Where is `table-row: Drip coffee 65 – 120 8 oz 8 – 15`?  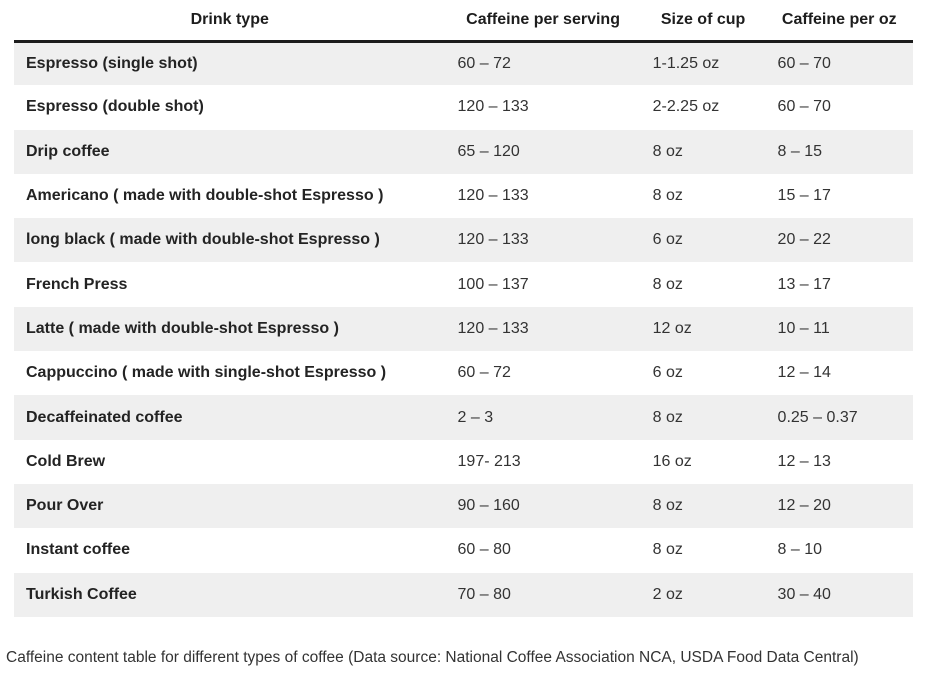
table-row: Drip coffee 65 – 120 8 oz 8 – 15 is located at coordinates (463, 151).